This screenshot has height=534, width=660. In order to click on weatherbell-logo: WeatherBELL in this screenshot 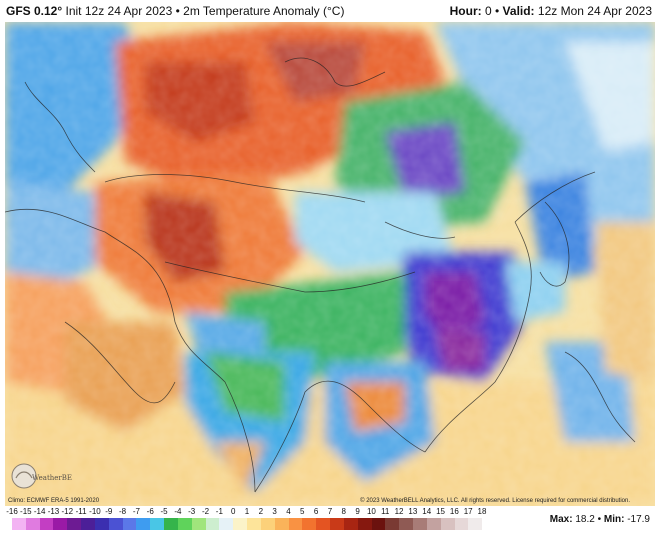, I will do `click(46, 476)`.